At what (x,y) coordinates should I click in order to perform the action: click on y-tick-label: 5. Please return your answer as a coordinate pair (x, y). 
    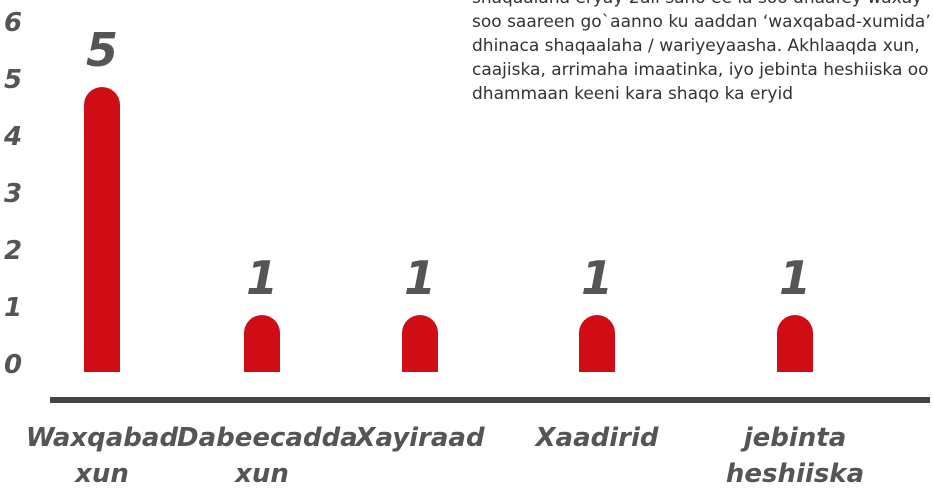
    Looking at the image, I should click on (13, 80).